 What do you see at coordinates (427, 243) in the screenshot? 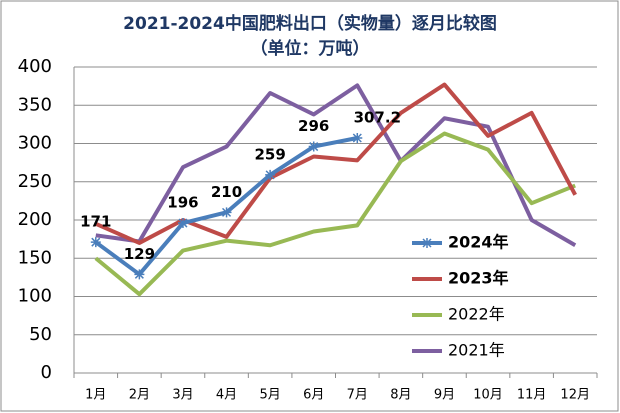
I see `legend-marker` at bounding box center [427, 243].